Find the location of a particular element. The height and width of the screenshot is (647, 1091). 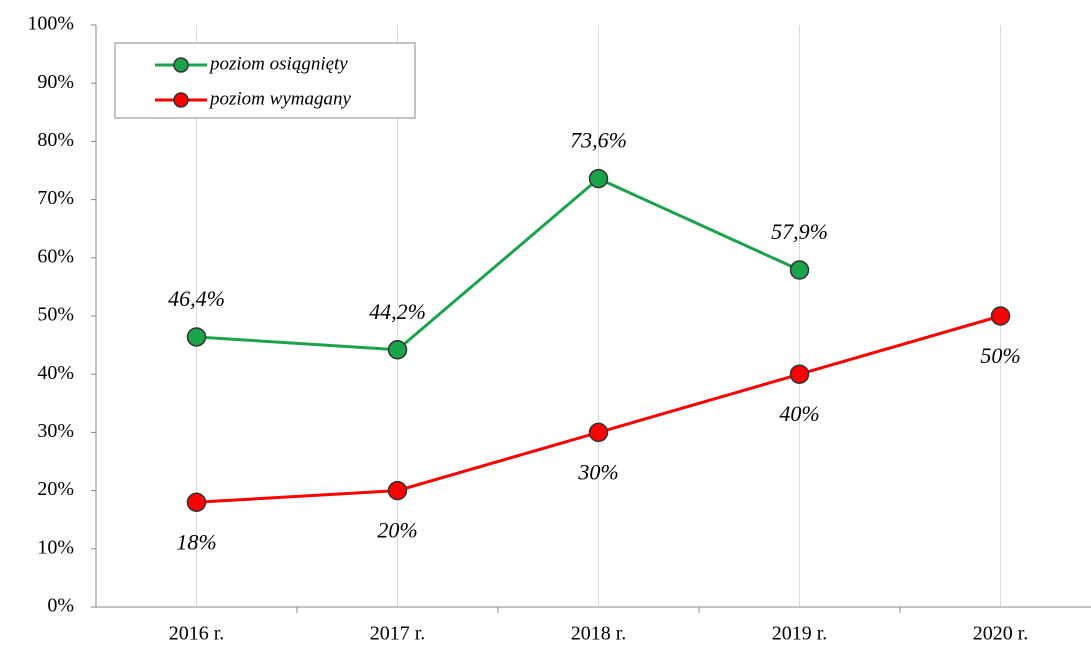

data-label: 30% is located at coordinates (597, 471).